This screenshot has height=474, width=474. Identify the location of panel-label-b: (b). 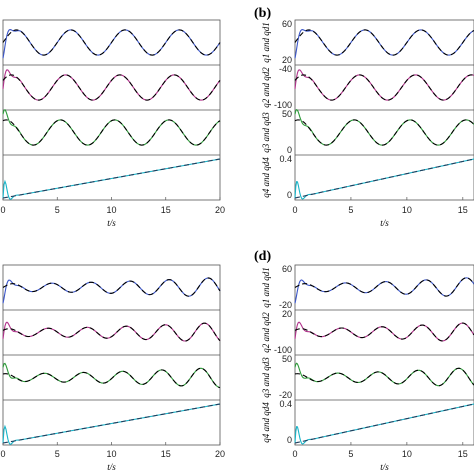
(262, 13).